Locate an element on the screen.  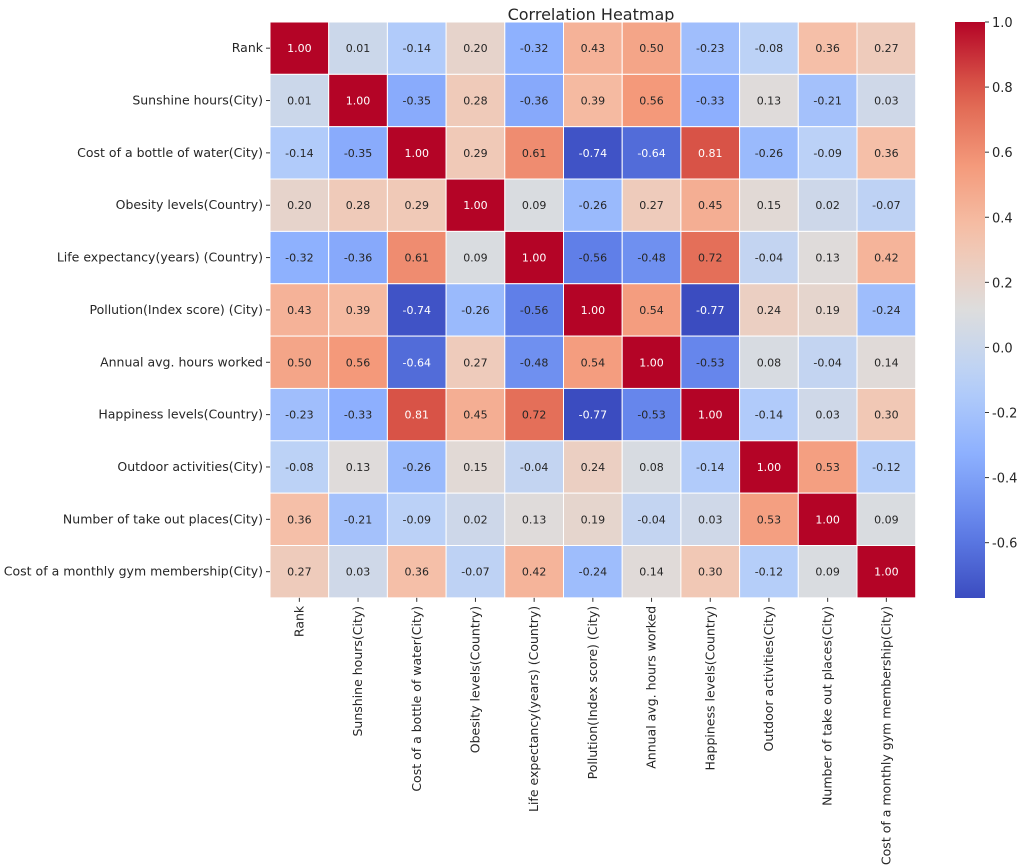
cell-value: 0.29 is located at coordinates (417, 205).